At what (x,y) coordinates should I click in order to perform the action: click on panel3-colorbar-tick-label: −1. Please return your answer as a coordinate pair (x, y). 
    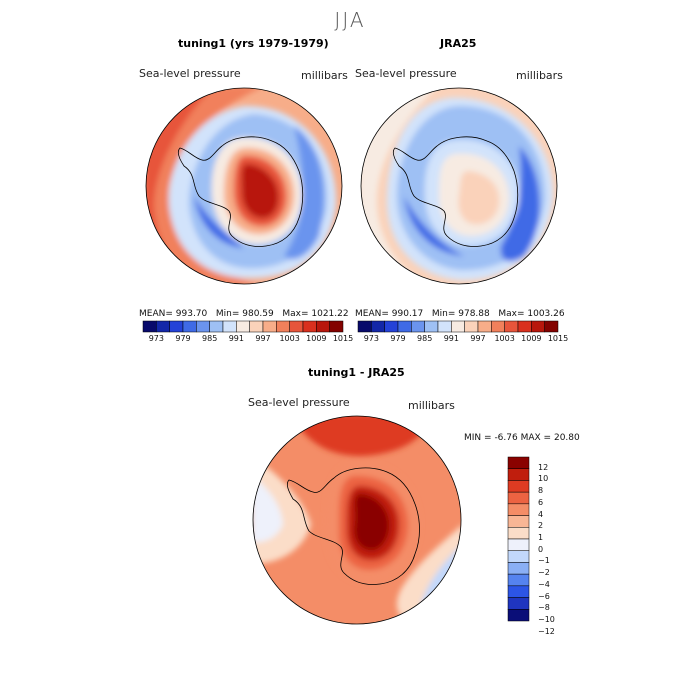
    Looking at the image, I should click on (544, 561).